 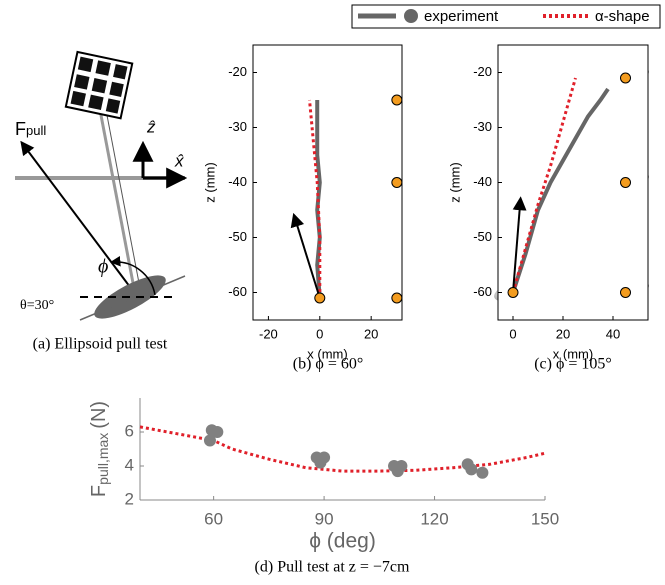 What do you see at coordinates (268, 333) in the screenshot?
I see `x-tick-label: -20` at bounding box center [268, 333].